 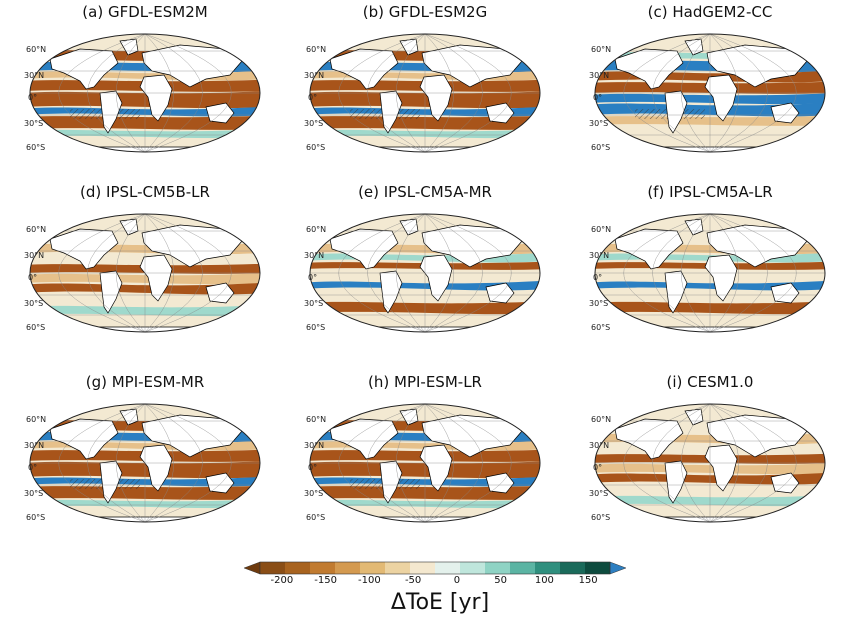 I want to click on colorbar-tick-label: -150, so click(x=325, y=580).